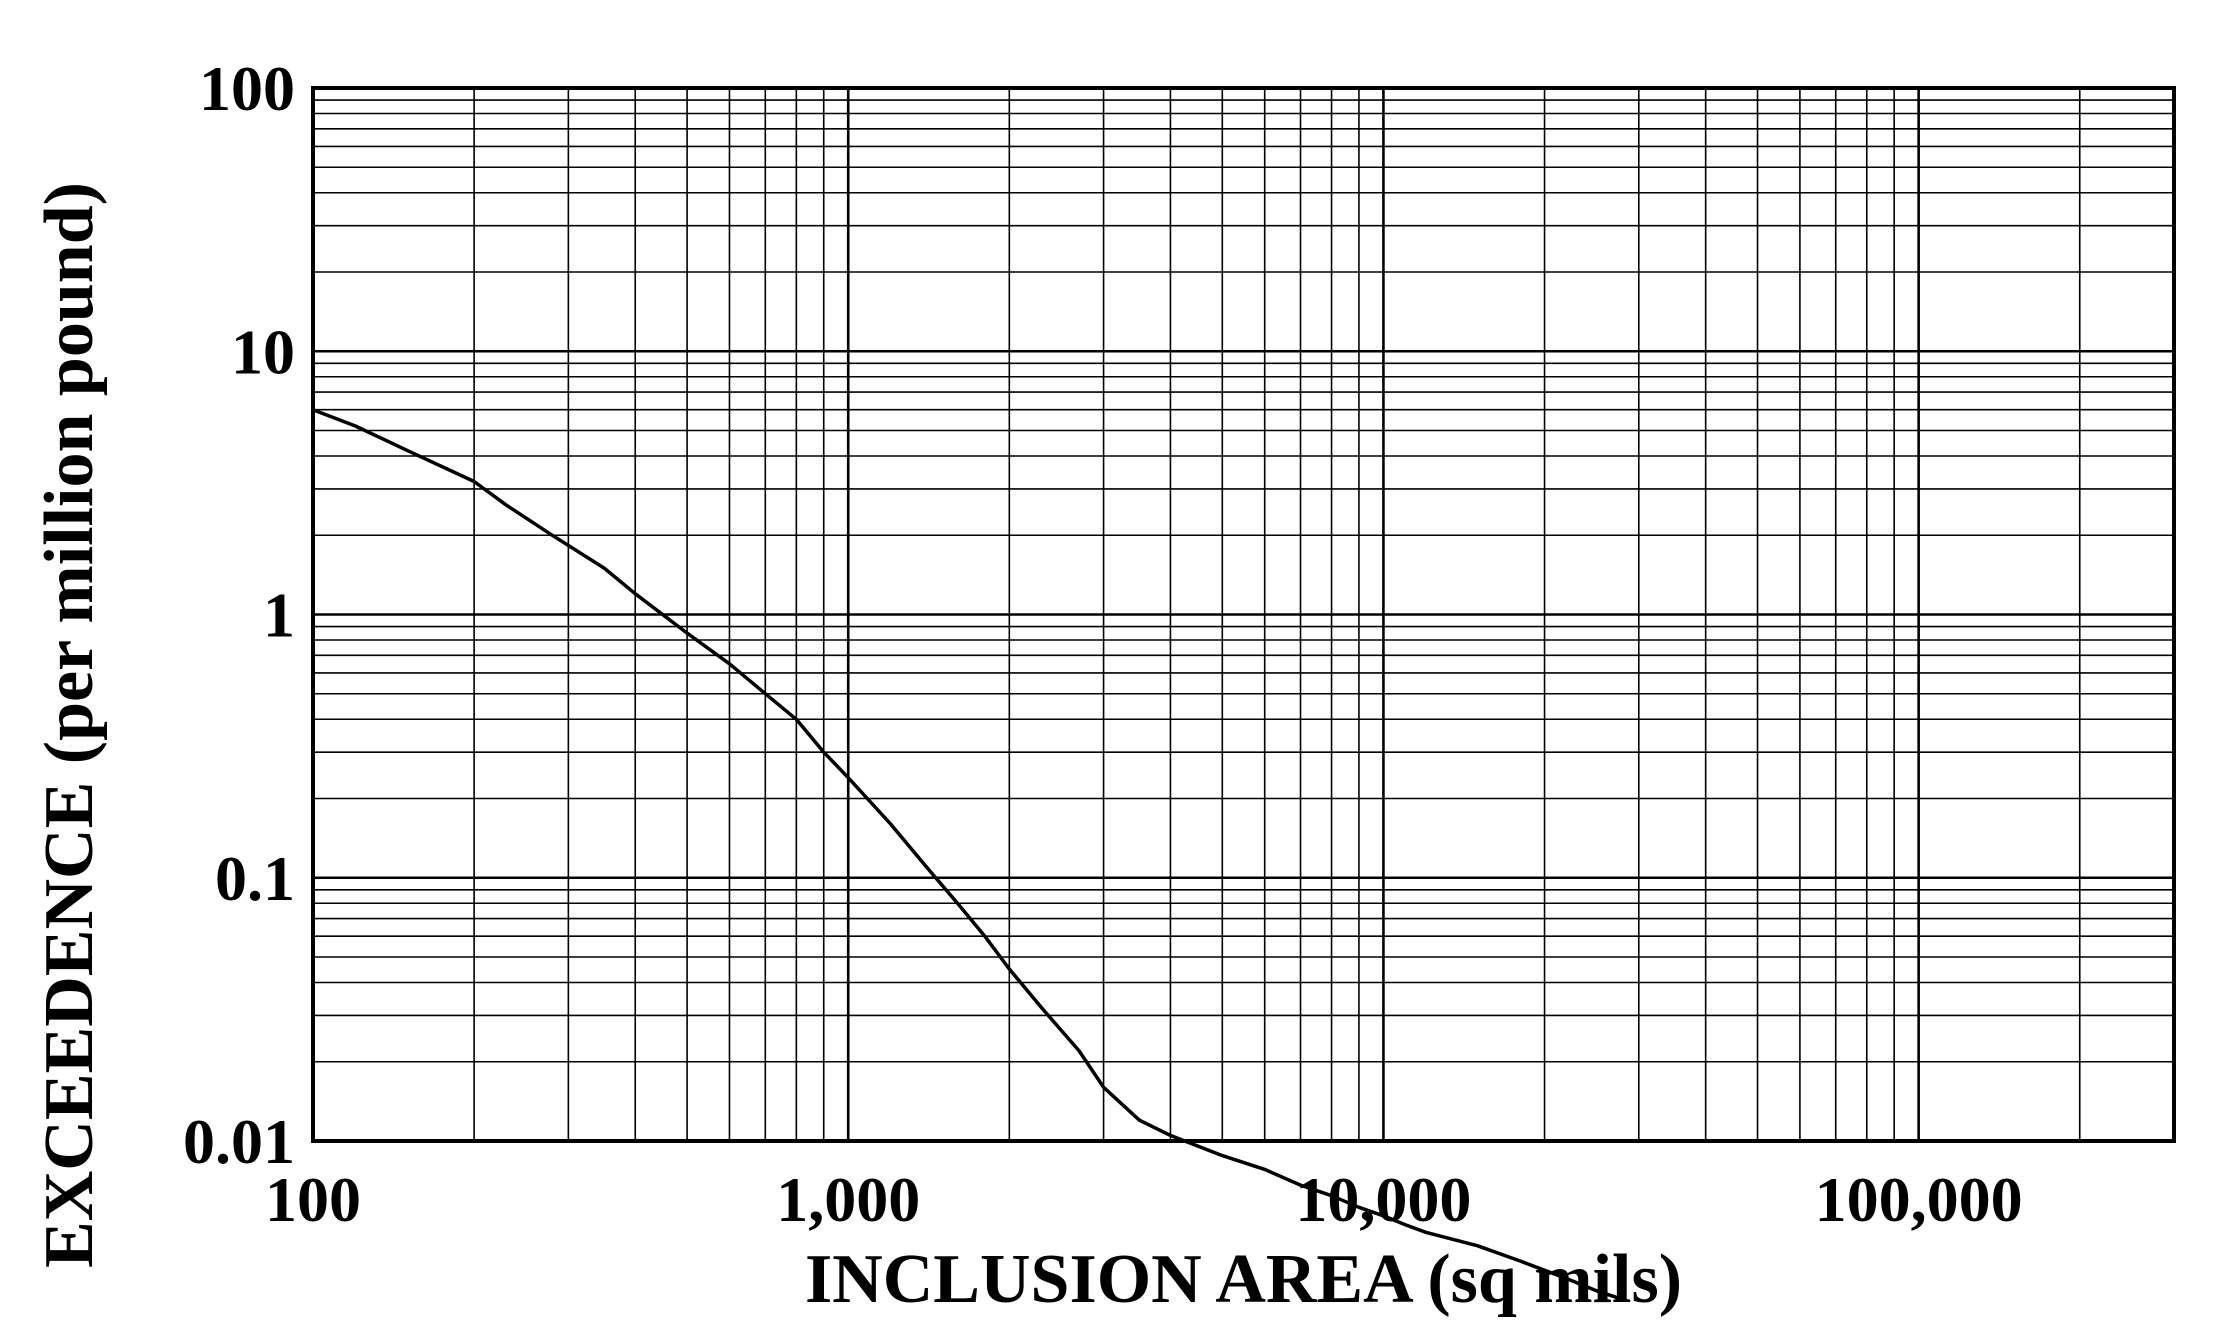 The height and width of the screenshot is (1336, 2226). Describe the element at coordinates (247, 88) in the screenshot. I see `y-tick-label: 100` at that location.